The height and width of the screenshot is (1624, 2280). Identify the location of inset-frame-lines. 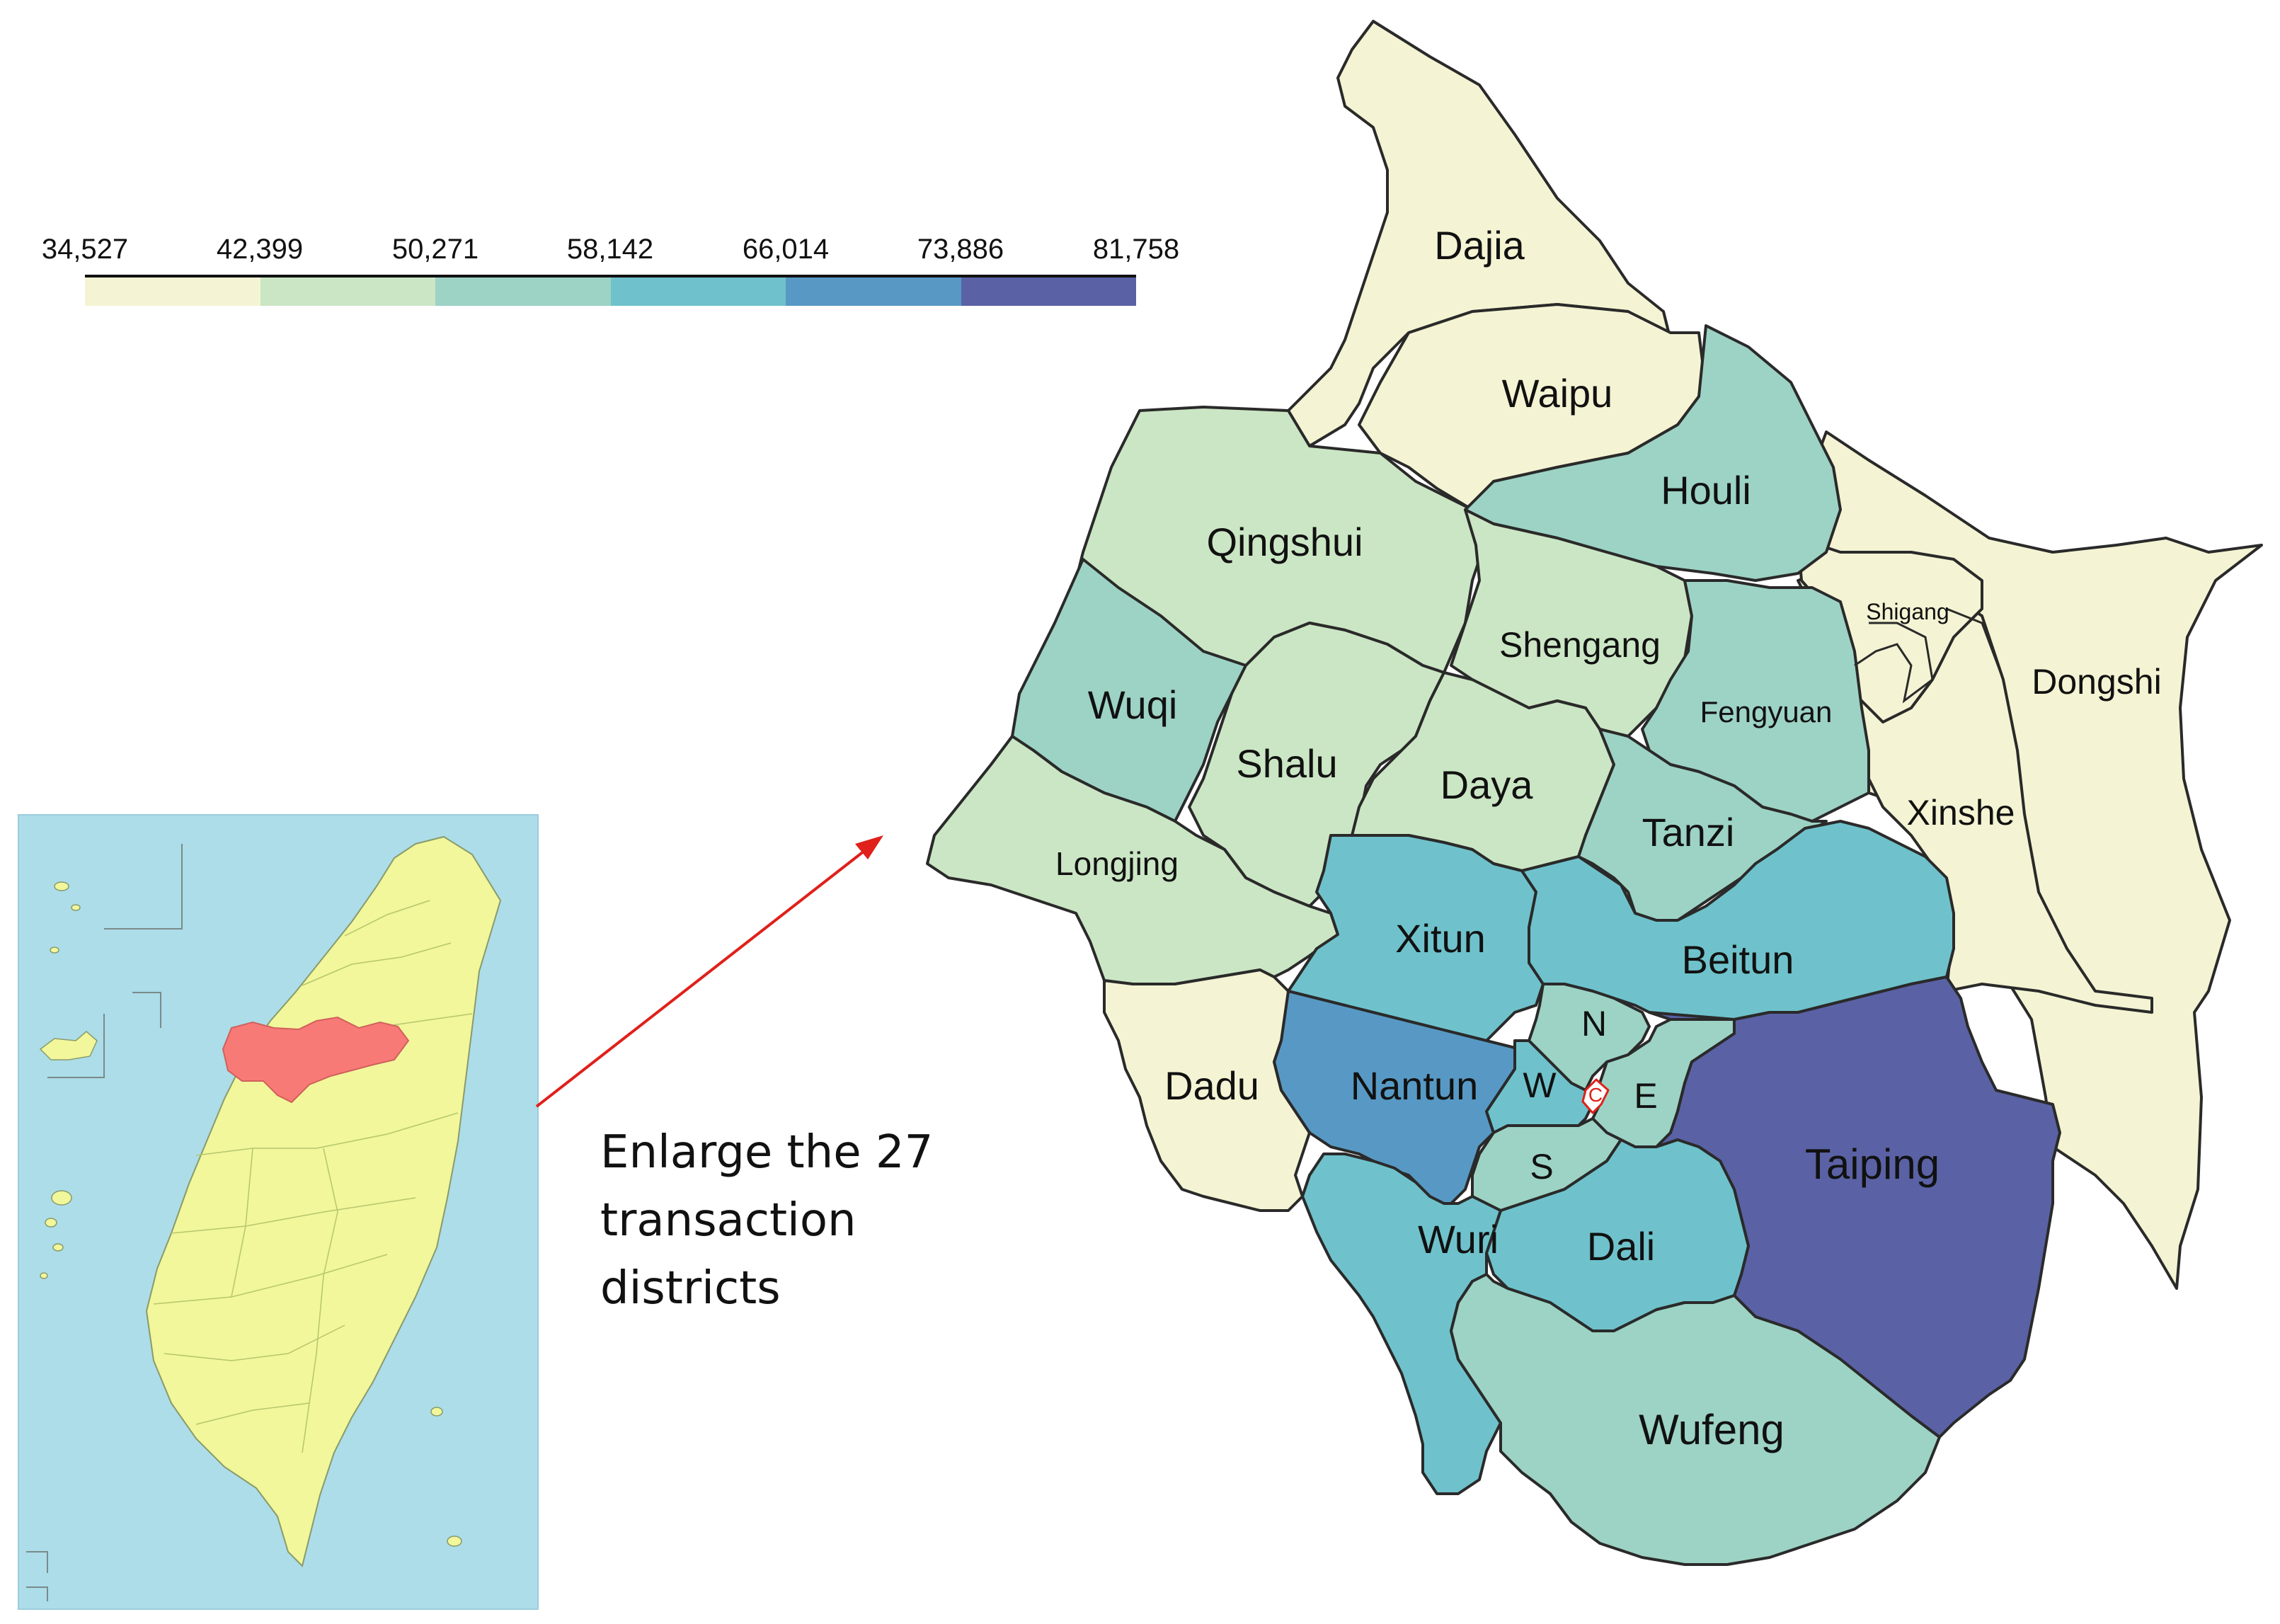
(104, 1222).